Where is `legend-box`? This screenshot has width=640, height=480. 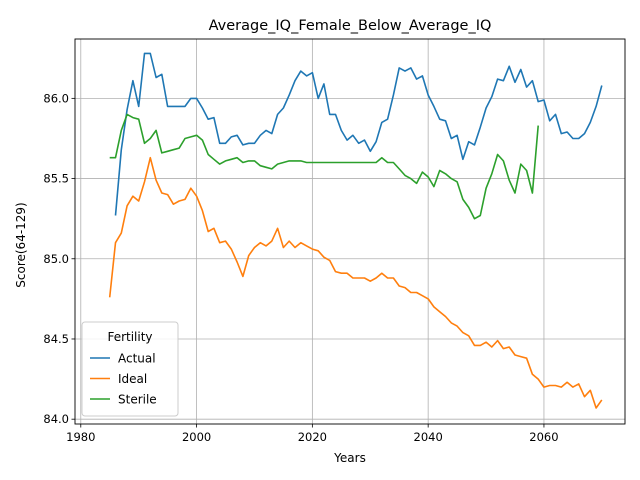
legend-box is located at coordinates (130, 369).